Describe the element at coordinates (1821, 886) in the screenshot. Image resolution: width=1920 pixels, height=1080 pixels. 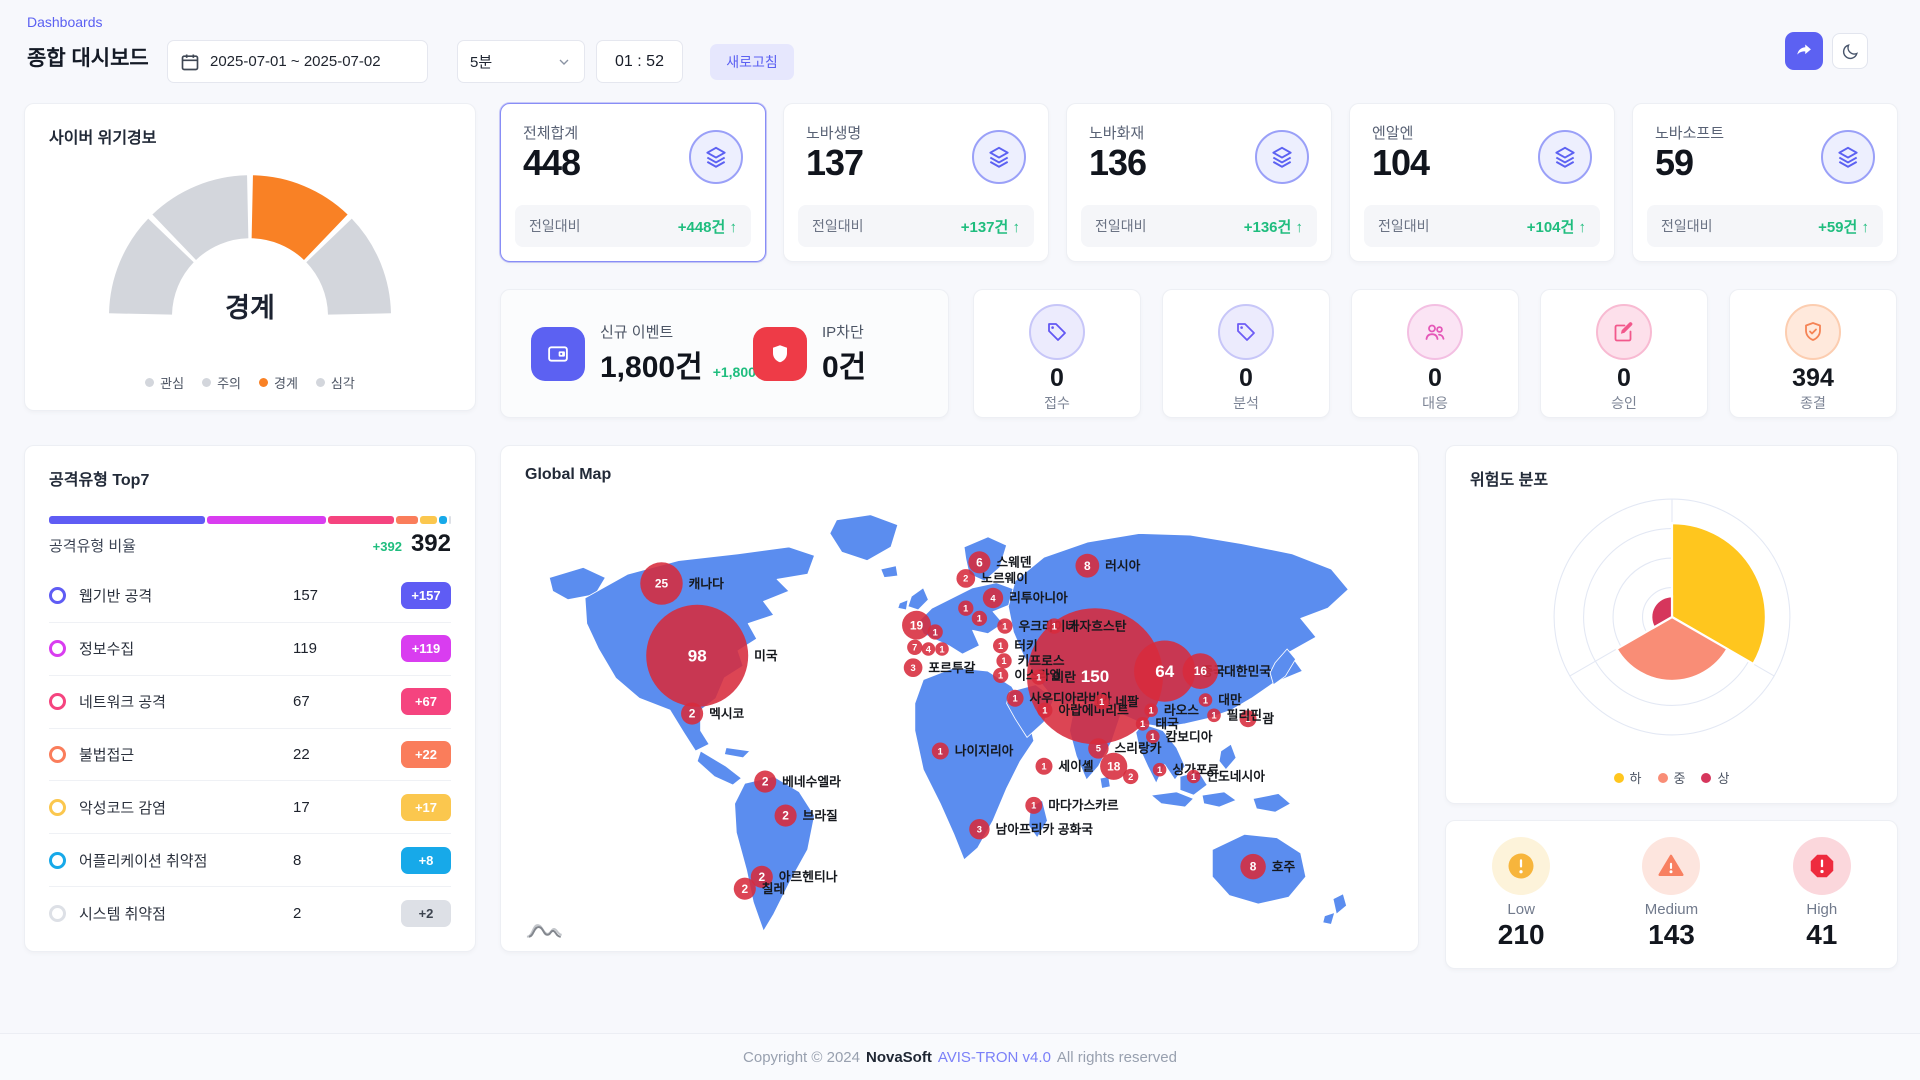
I see `high-risk-item: High 41` at that location.